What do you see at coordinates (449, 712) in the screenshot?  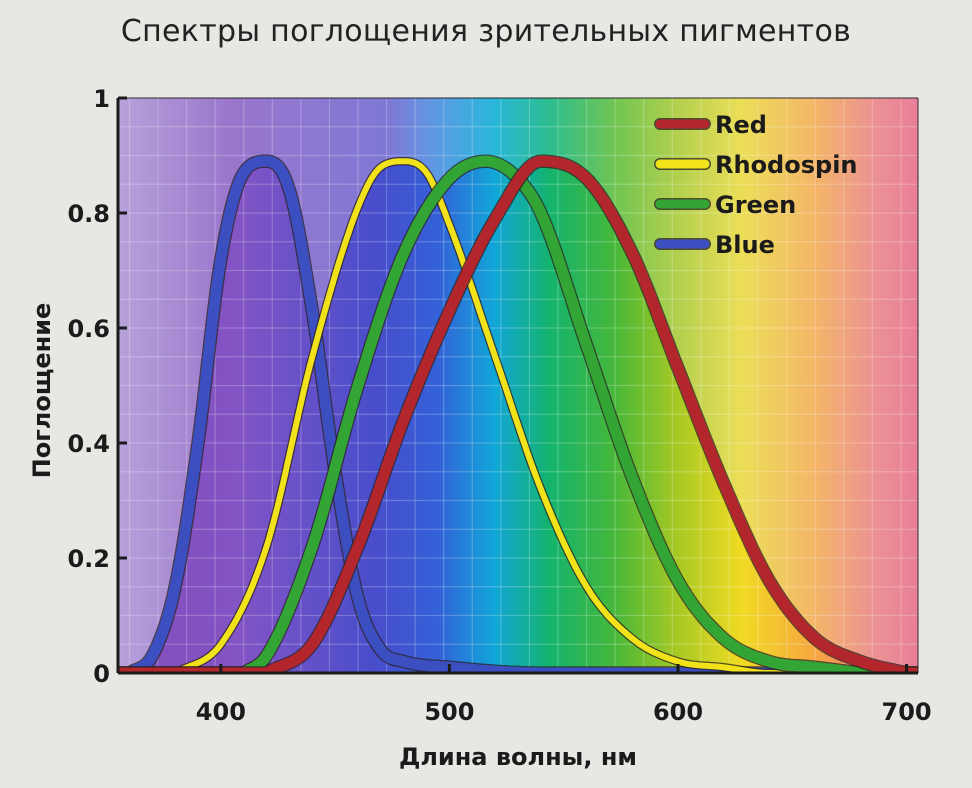 I see `x-tick-label: 500` at bounding box center [449, 712].